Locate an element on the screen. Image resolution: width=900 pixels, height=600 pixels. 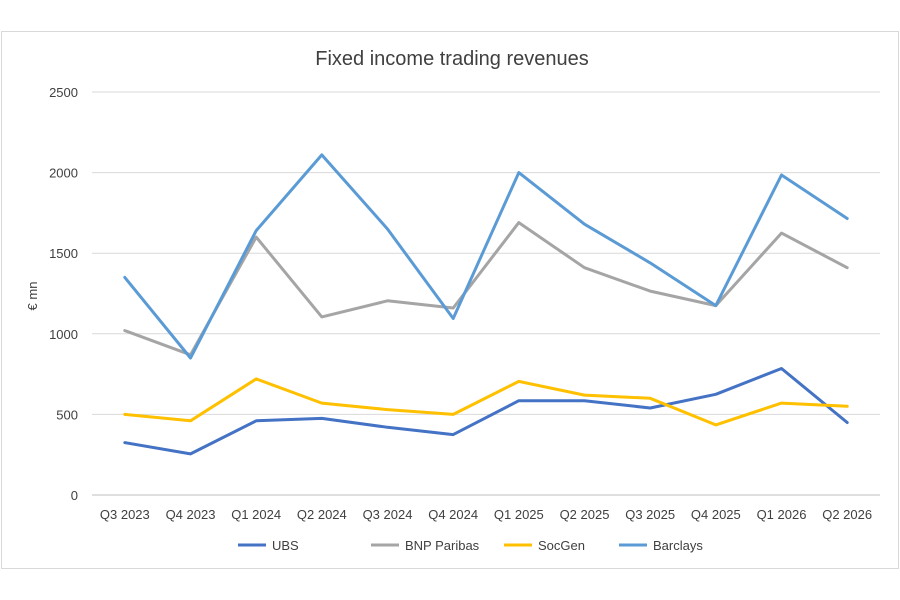
x-tick-label: Q1 2025 is located at coordinates (519, 514).